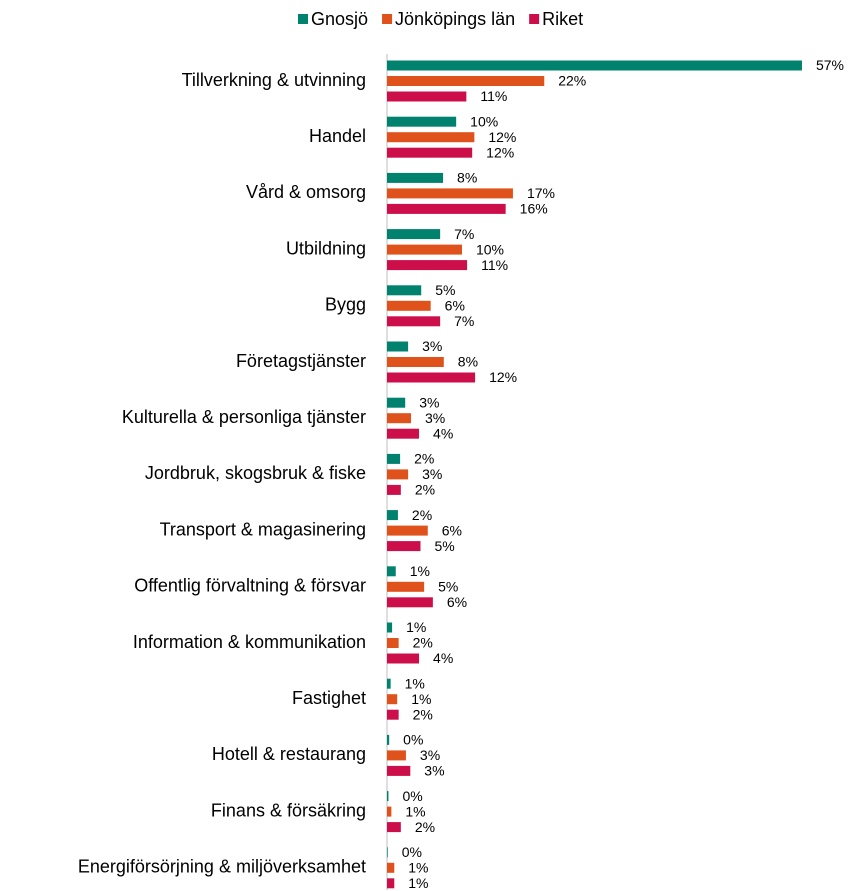  I want to click on category-label: Bygg, so click(345, 305).